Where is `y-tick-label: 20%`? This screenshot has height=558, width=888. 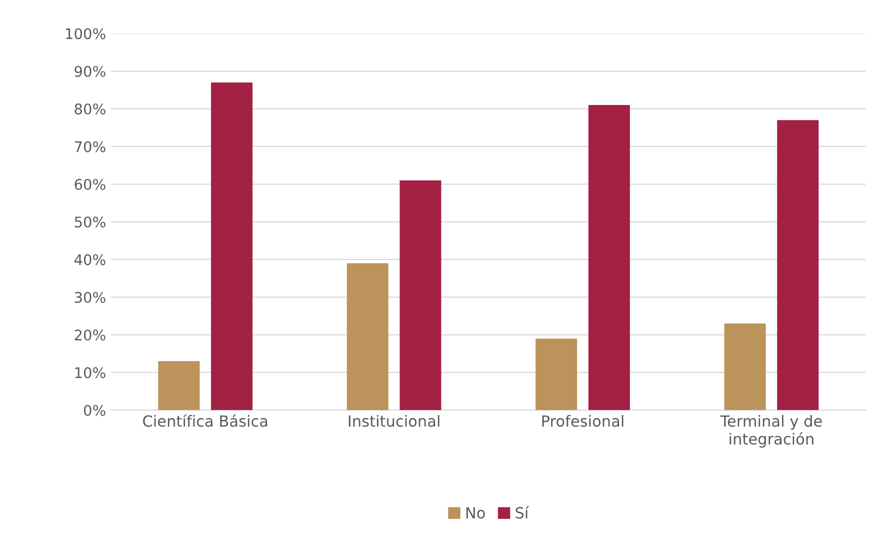
y-tick-label: 20% is located at coordinates (90, 335).